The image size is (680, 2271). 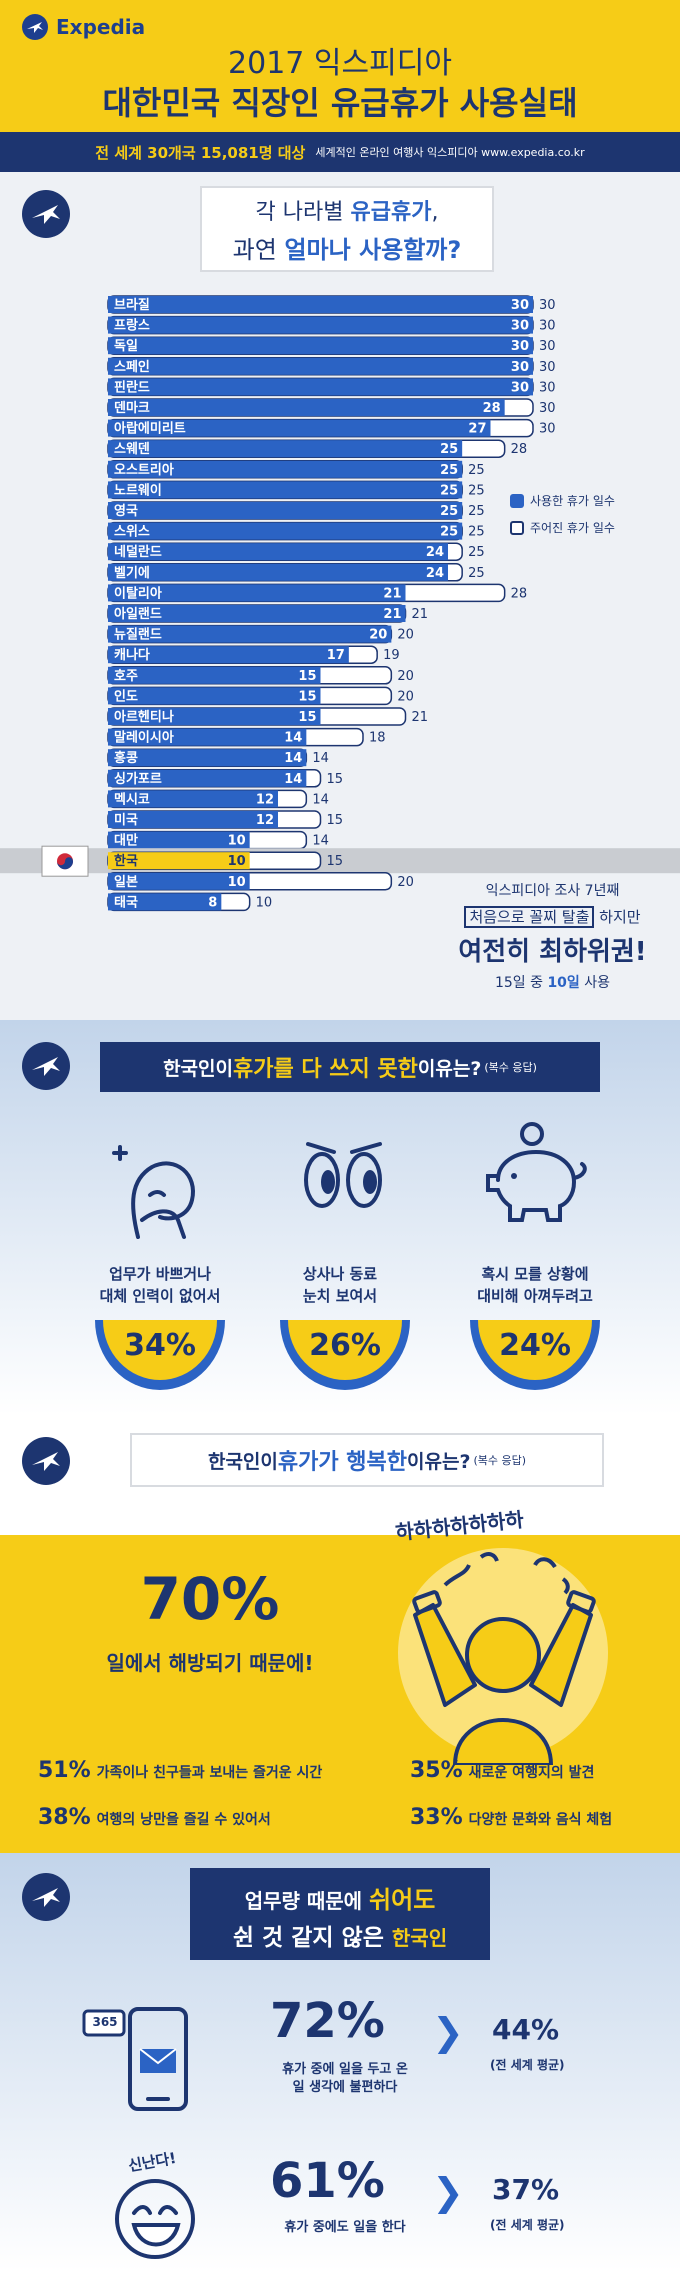 I want to click on used-value-label: 10, so click(x=237, y=882).